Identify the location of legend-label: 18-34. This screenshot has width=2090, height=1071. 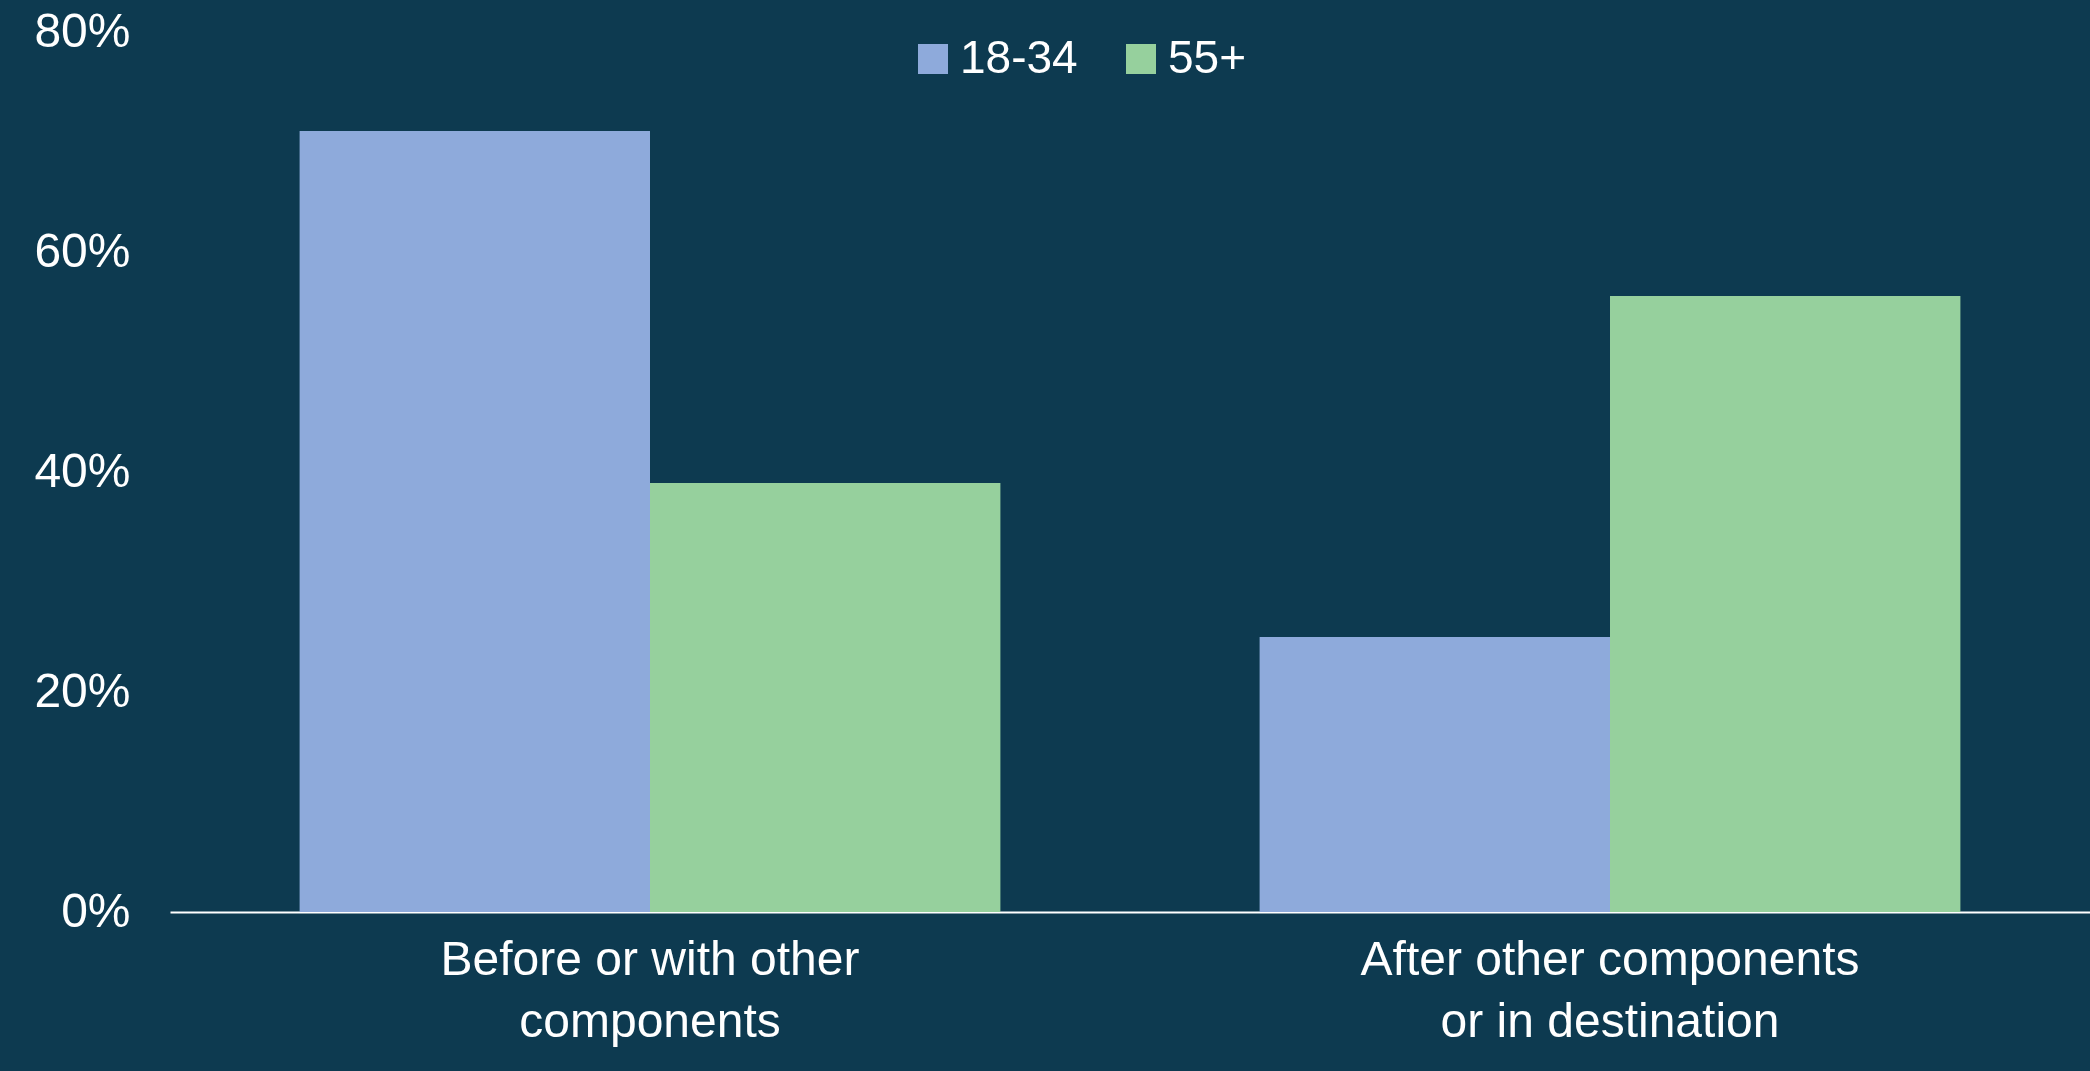
(1019, 57).